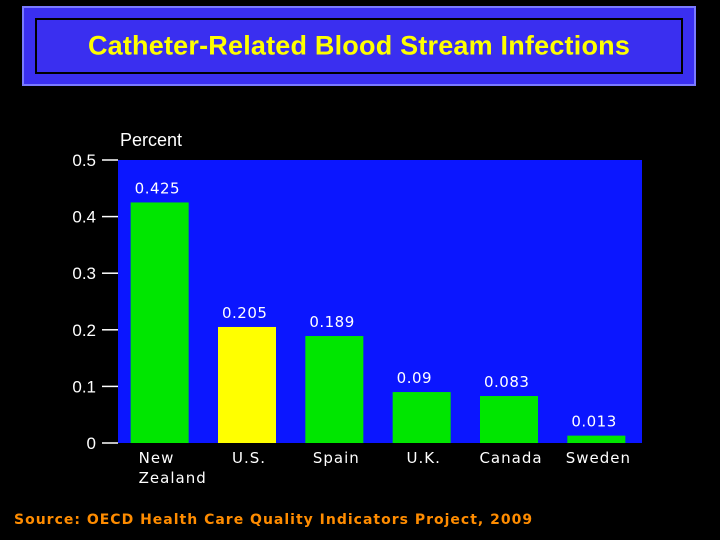  What do you see at coordinates (173, 478) in the screenshot?
I see `x-tick-label-line: Zealand` at bounding box center [173, 478].